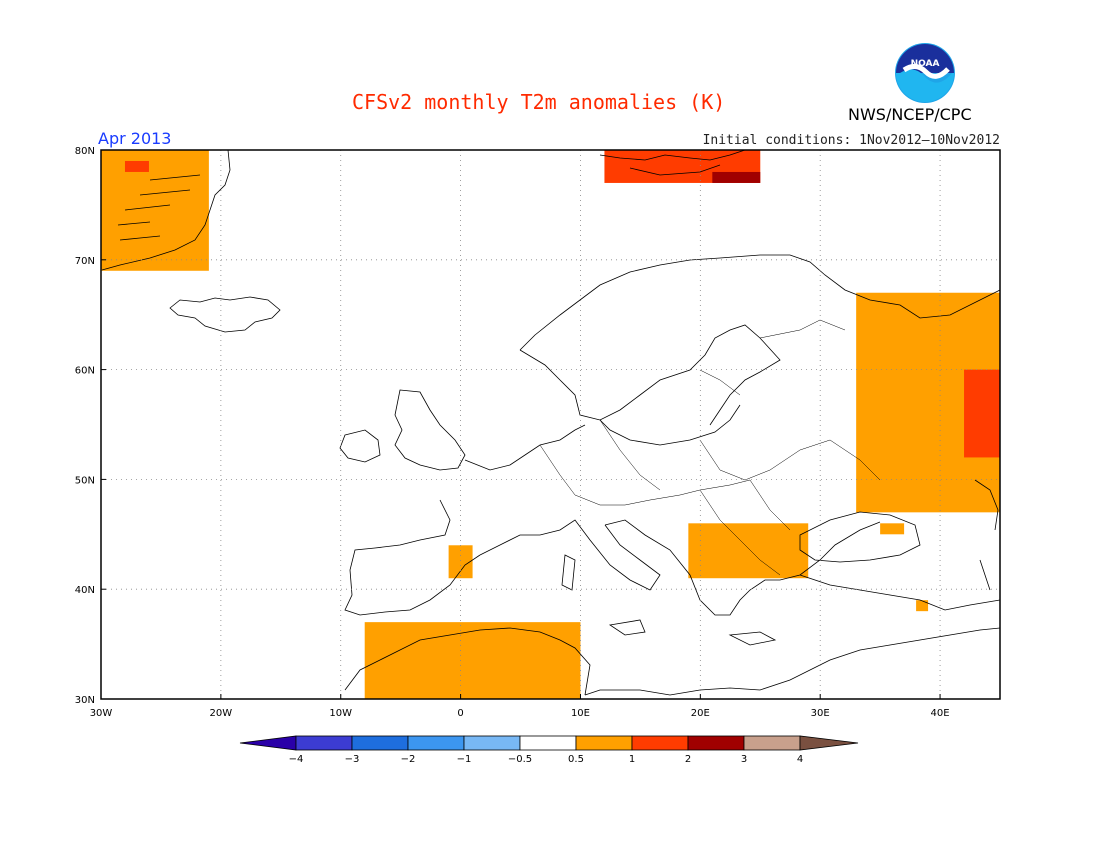 The width and height of the screenshot is (1100, 850). Describe the element at coordinates (700, 713) in the screenshot. I see `lon-tick-label: 20E` at that location.